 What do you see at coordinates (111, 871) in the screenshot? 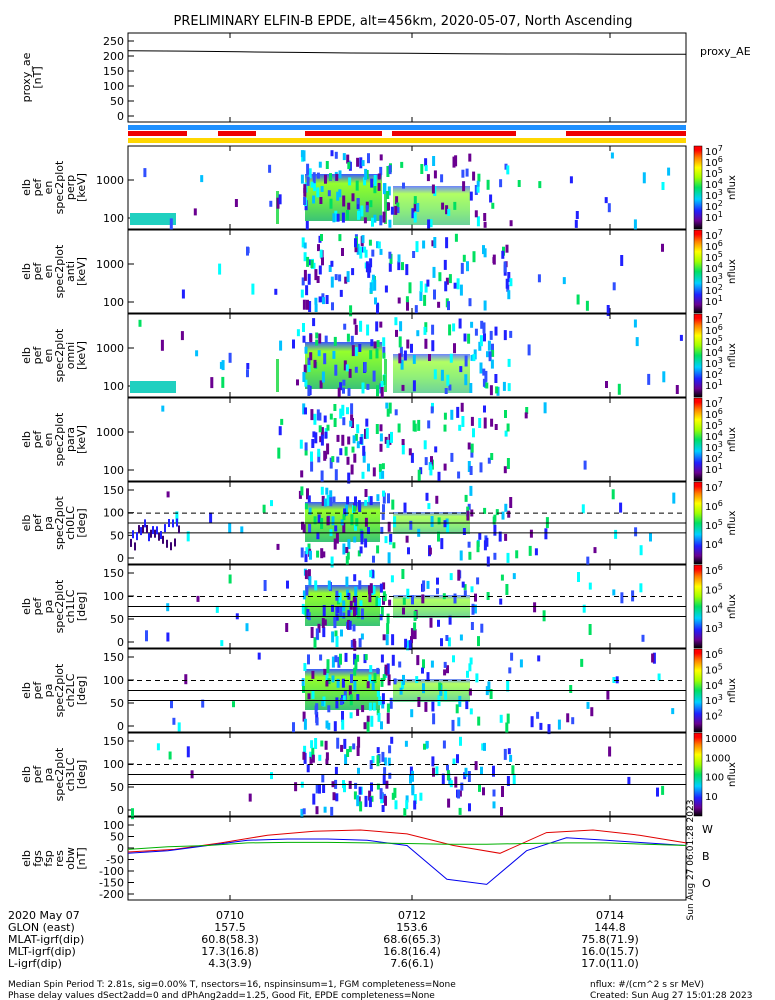
I see `ytick-label: -100` at bounding box center [111, 871].